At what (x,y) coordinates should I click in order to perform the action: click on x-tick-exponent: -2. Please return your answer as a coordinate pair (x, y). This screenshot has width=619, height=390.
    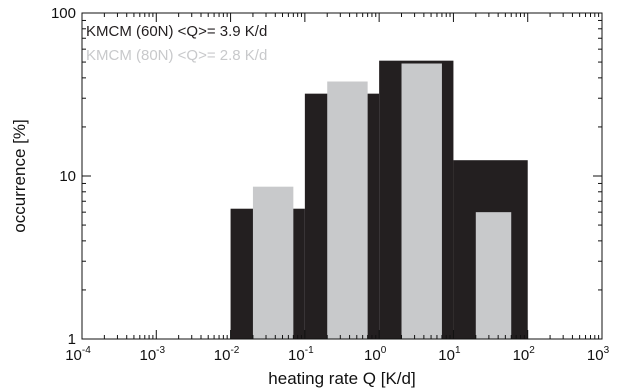
    Looking at the image, I should click on (234, 350).